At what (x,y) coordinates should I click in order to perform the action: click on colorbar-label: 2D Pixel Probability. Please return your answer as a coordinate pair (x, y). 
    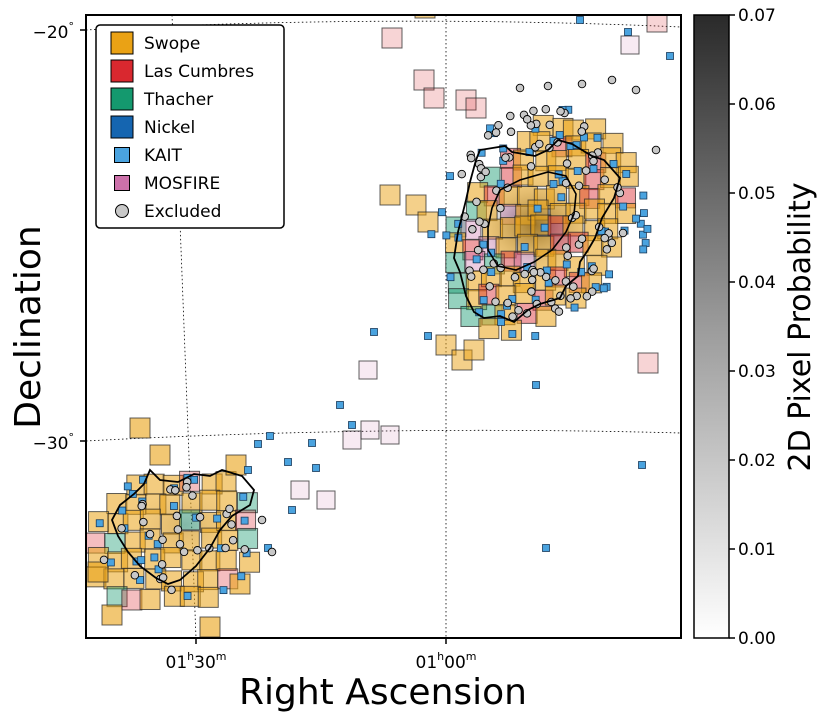
    Looking at the image, I should click on (800, 326).